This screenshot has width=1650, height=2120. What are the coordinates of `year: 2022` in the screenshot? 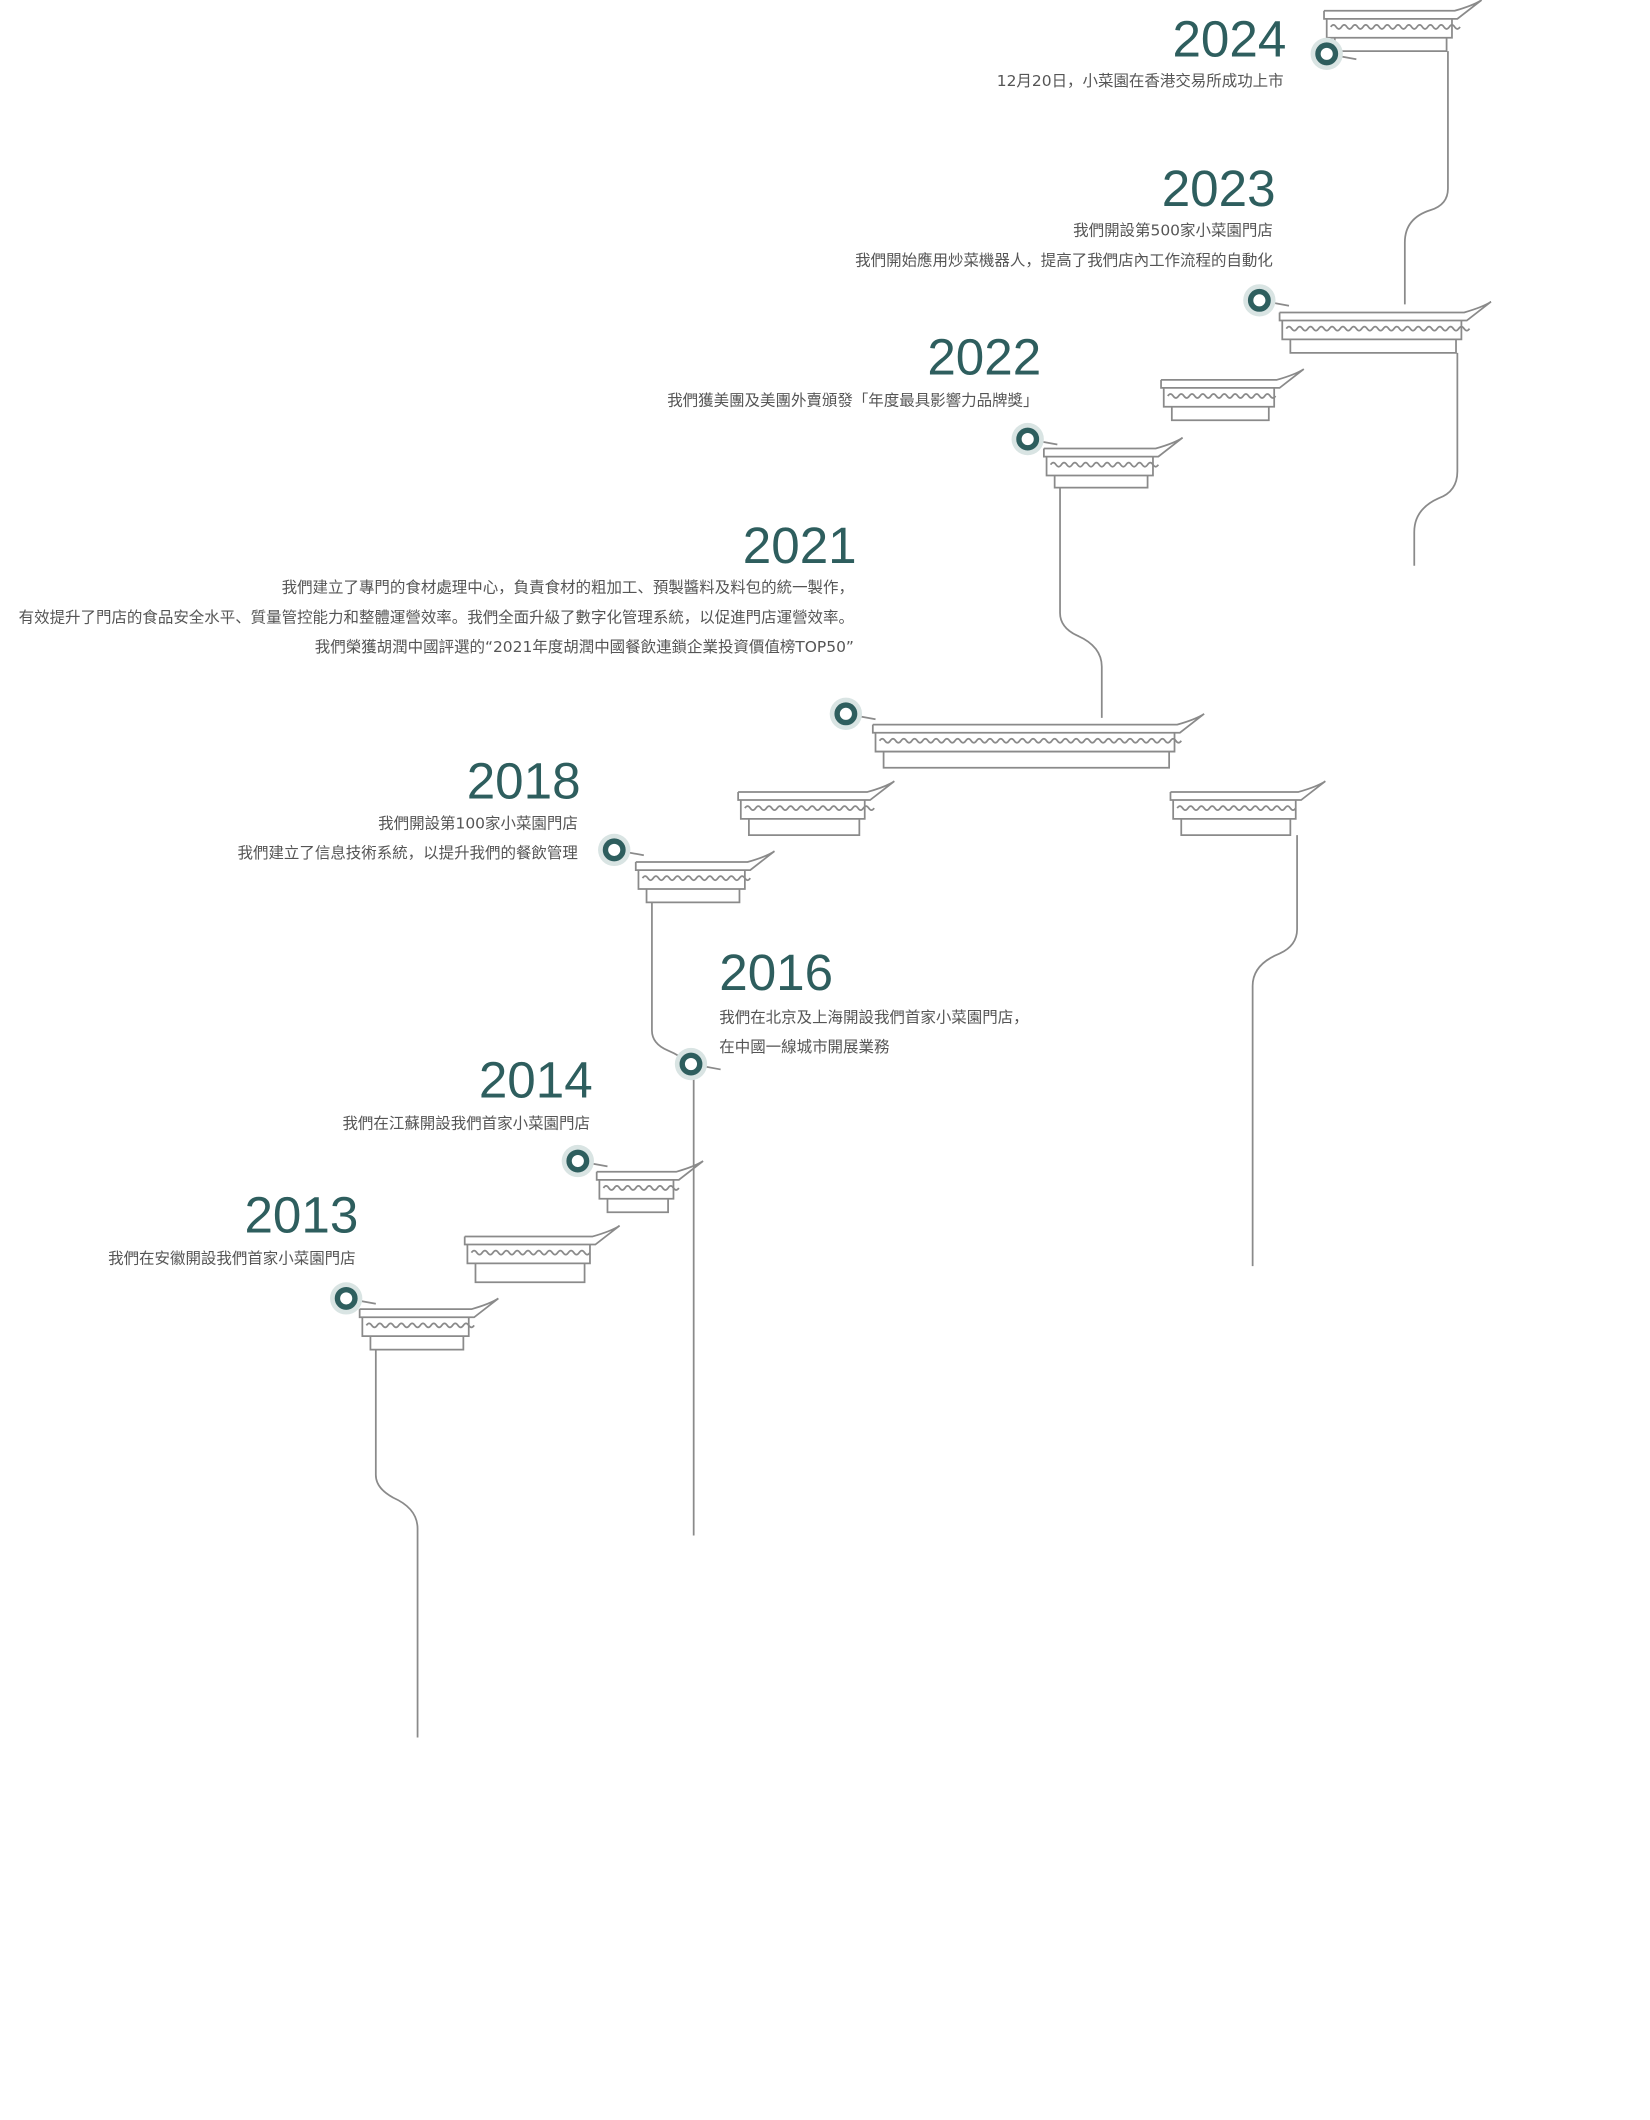 It's located at (984, 356).